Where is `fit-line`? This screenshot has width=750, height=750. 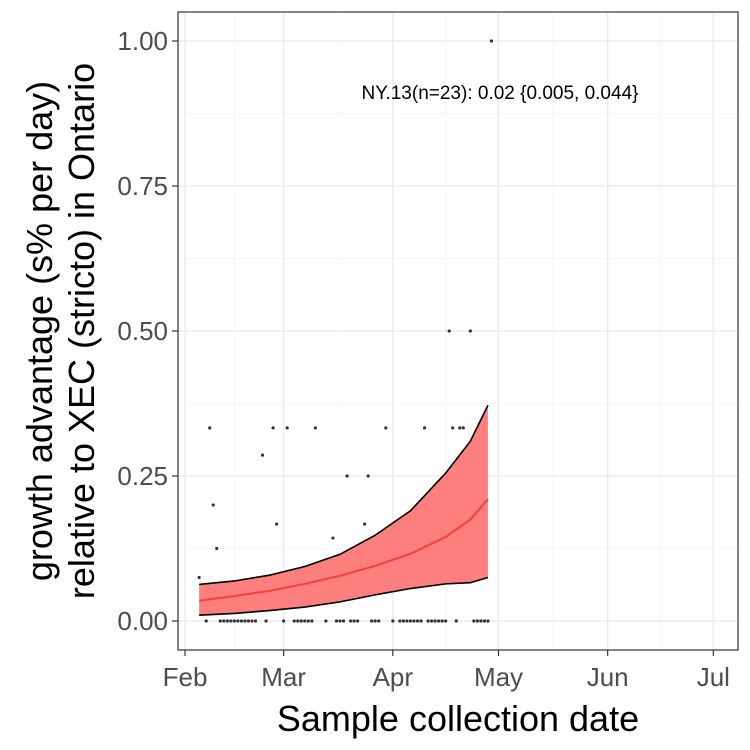
fit-line is located at coordinates (344, 550).